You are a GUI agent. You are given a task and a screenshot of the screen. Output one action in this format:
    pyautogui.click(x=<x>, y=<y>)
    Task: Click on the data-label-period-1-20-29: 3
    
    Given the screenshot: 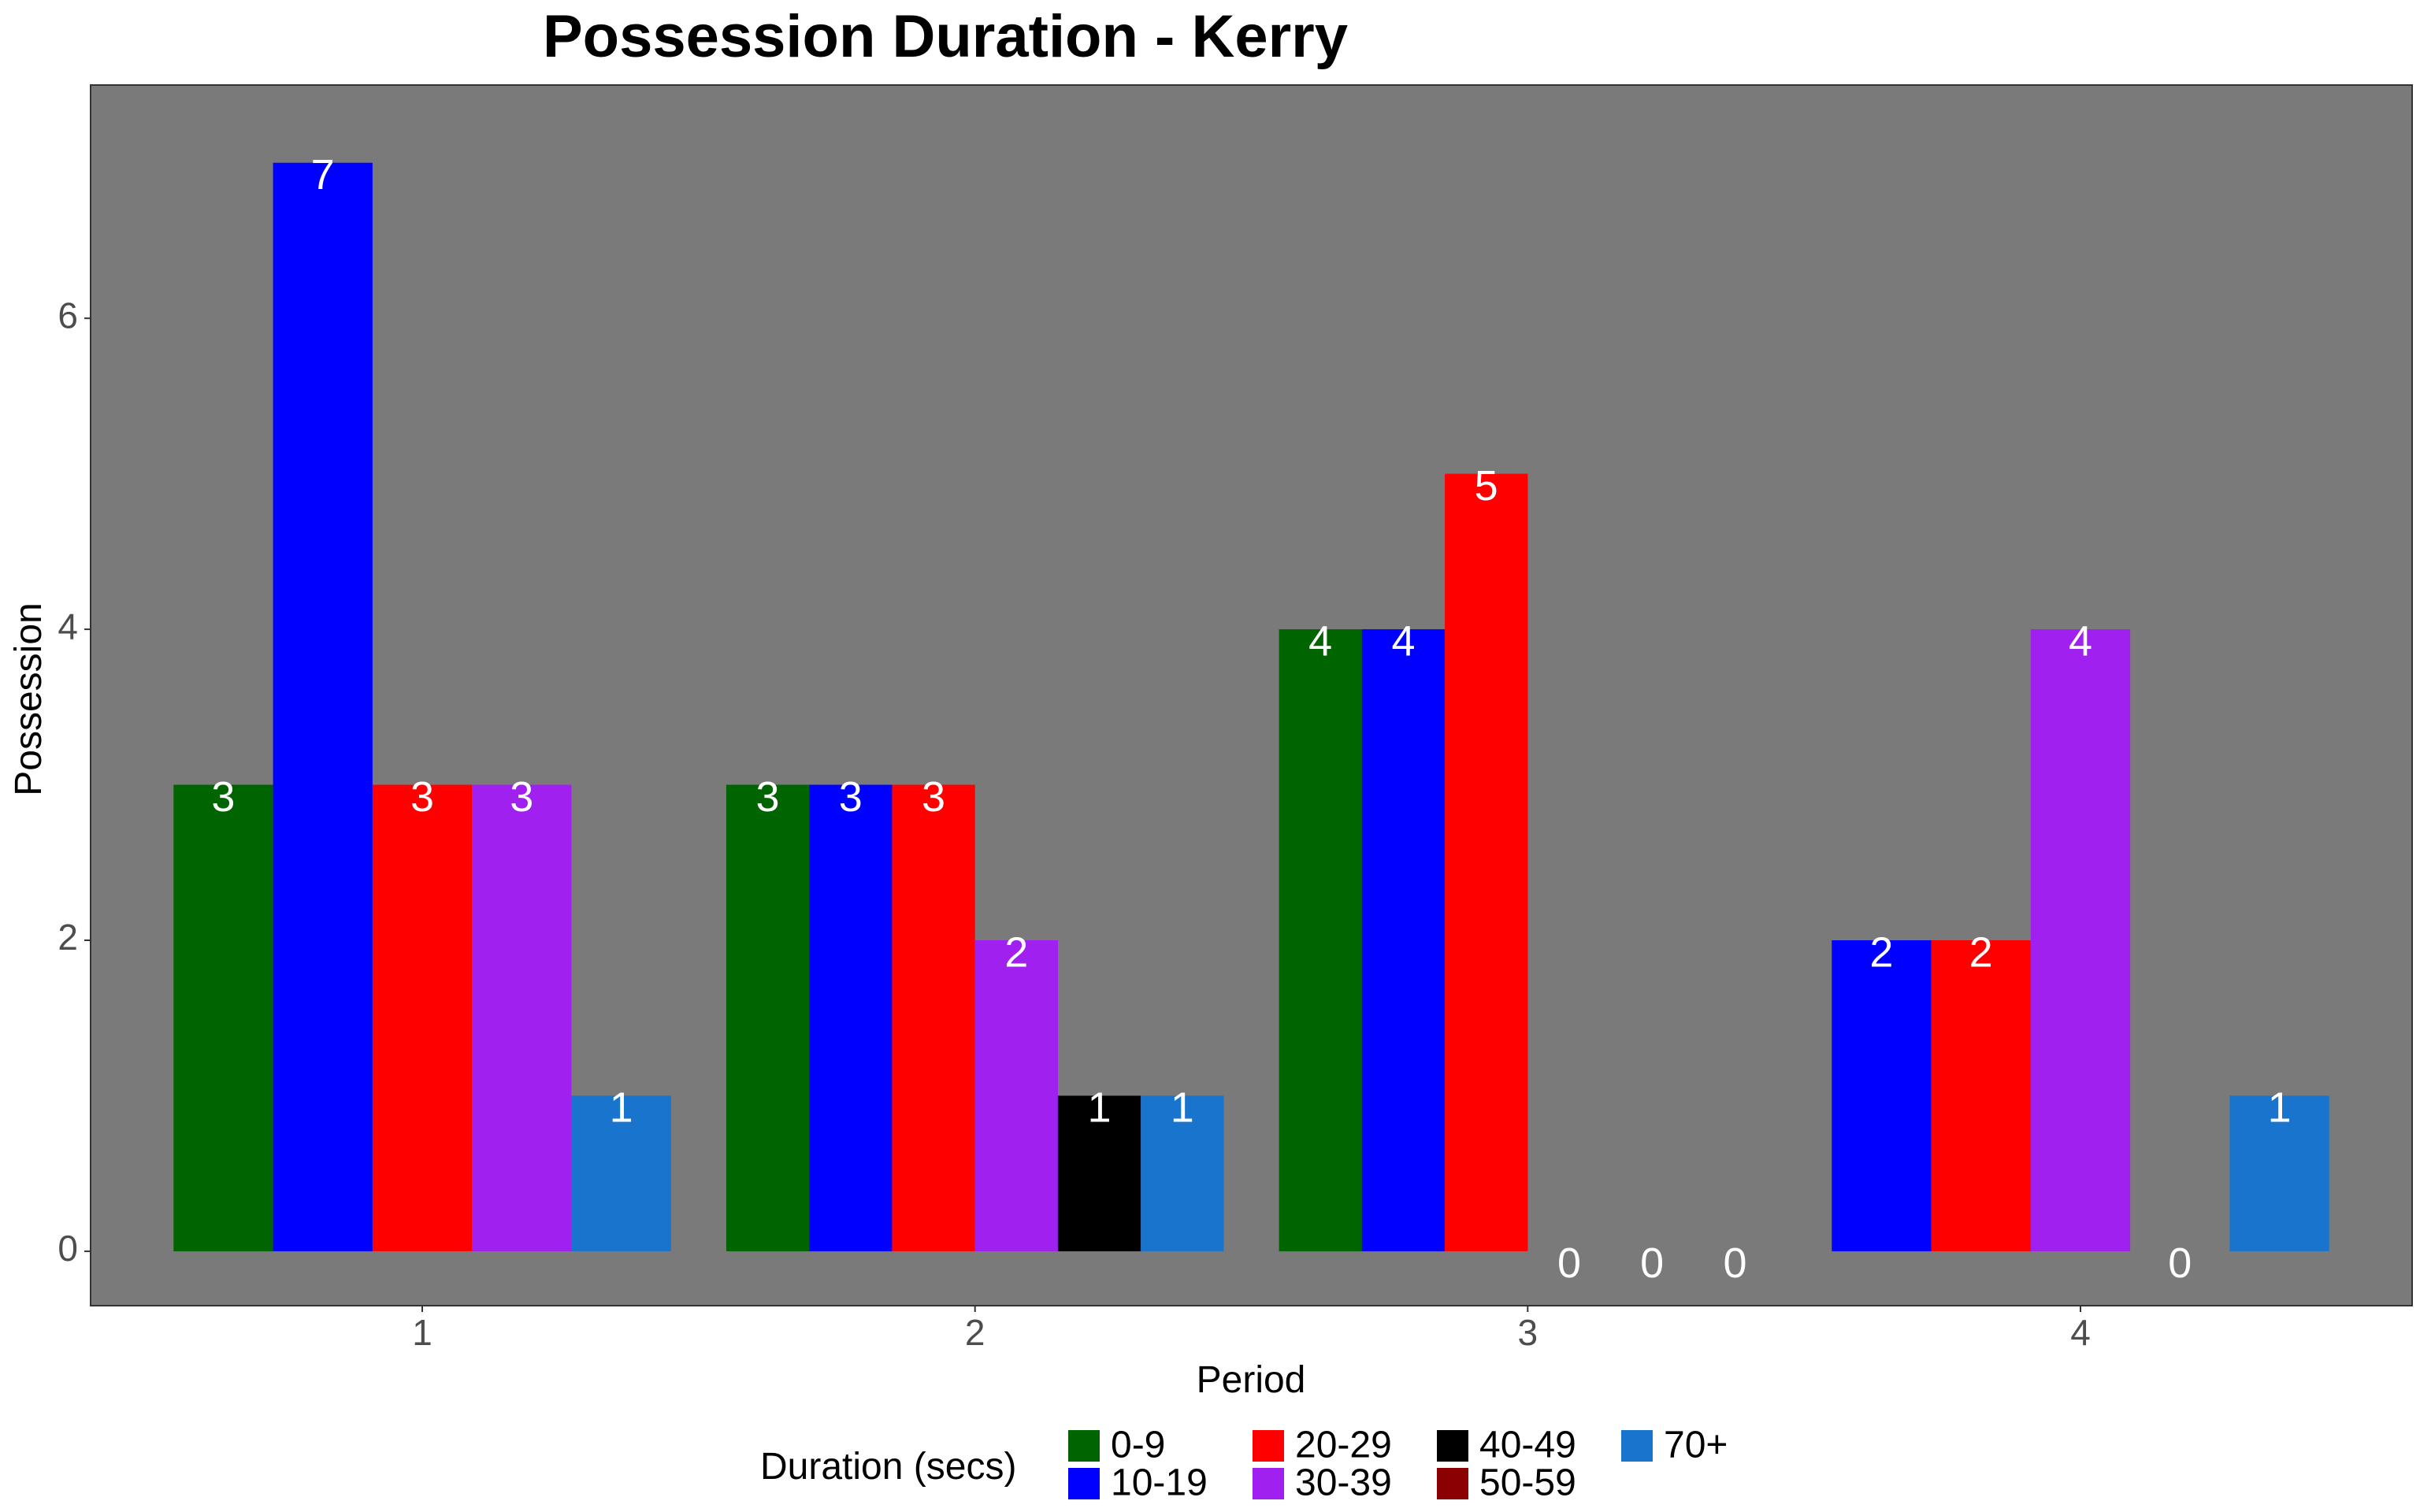 What is the action you would take?
    pyautogui.click(x=422, y=797)
    